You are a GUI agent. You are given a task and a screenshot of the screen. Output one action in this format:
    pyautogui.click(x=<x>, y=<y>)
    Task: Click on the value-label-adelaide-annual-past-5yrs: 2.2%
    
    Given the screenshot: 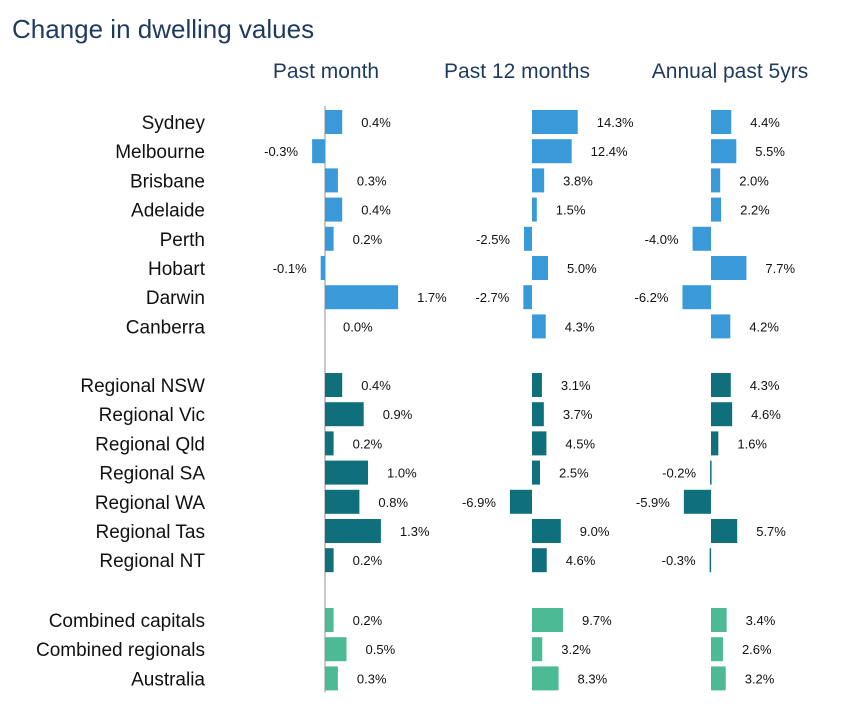 What is the action you would take?
    pyautogui.click(x=755, y=210)
    